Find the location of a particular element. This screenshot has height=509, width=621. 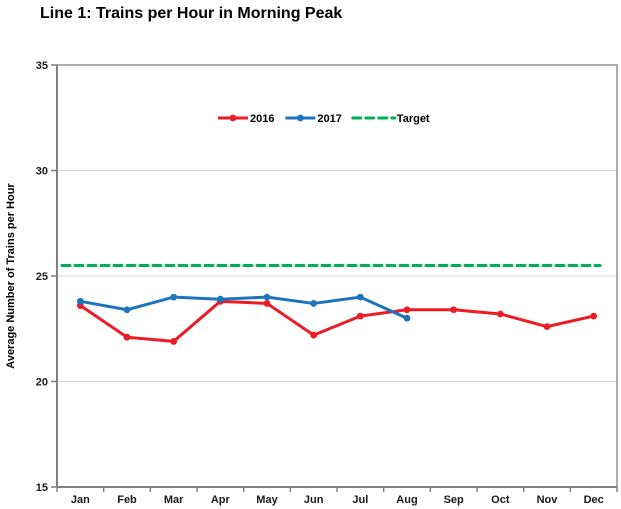

x-tick-label: Dec is located at coordinates (594, 500).